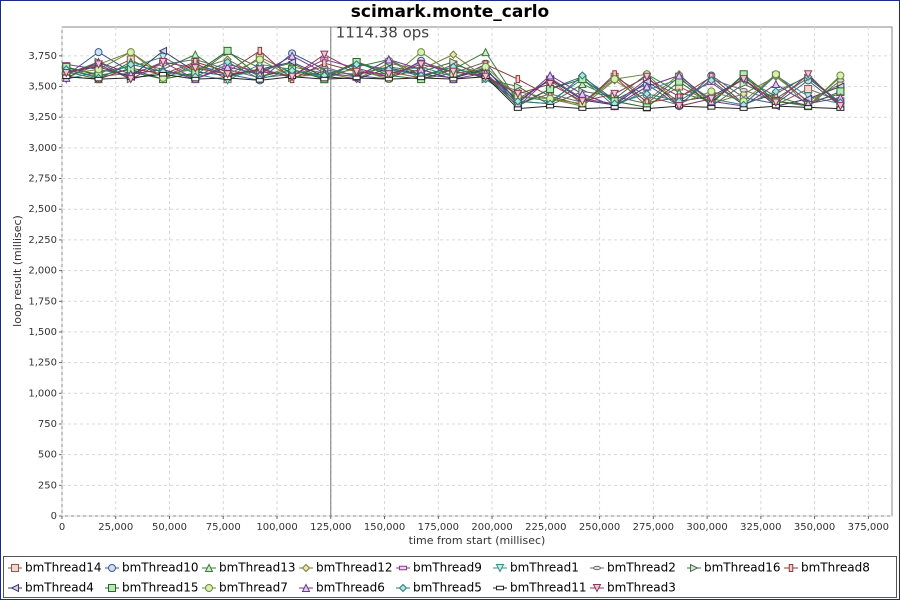  What do you see at coordinates (350, 588) in the screenshot?
I see `legend-label: bmThread6` at bounding box center [350, 588].